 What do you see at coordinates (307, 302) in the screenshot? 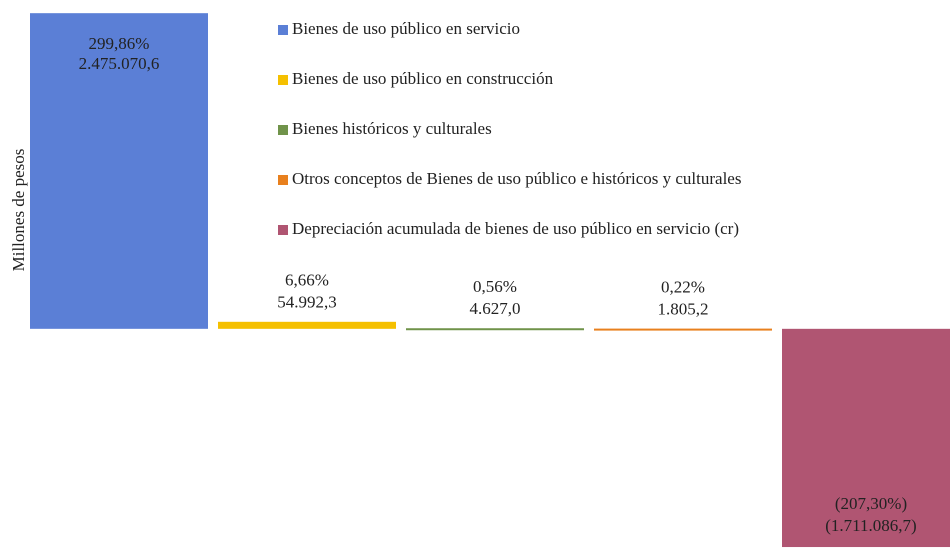
I see `value-label: 54.992,3` at bounding box center [307, 302].